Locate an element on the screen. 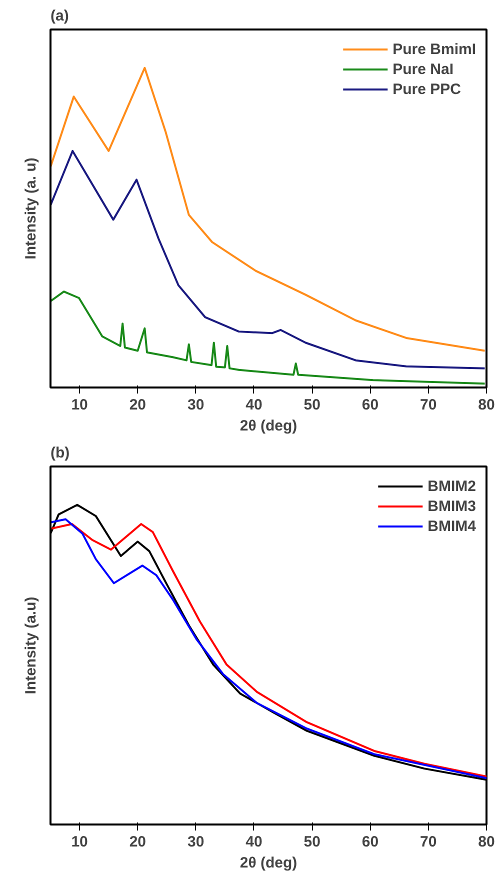 Image resolution: width=500 pixels, height=874 pixels. legend-label: BMIM2 is located at coordinates (452, 486).